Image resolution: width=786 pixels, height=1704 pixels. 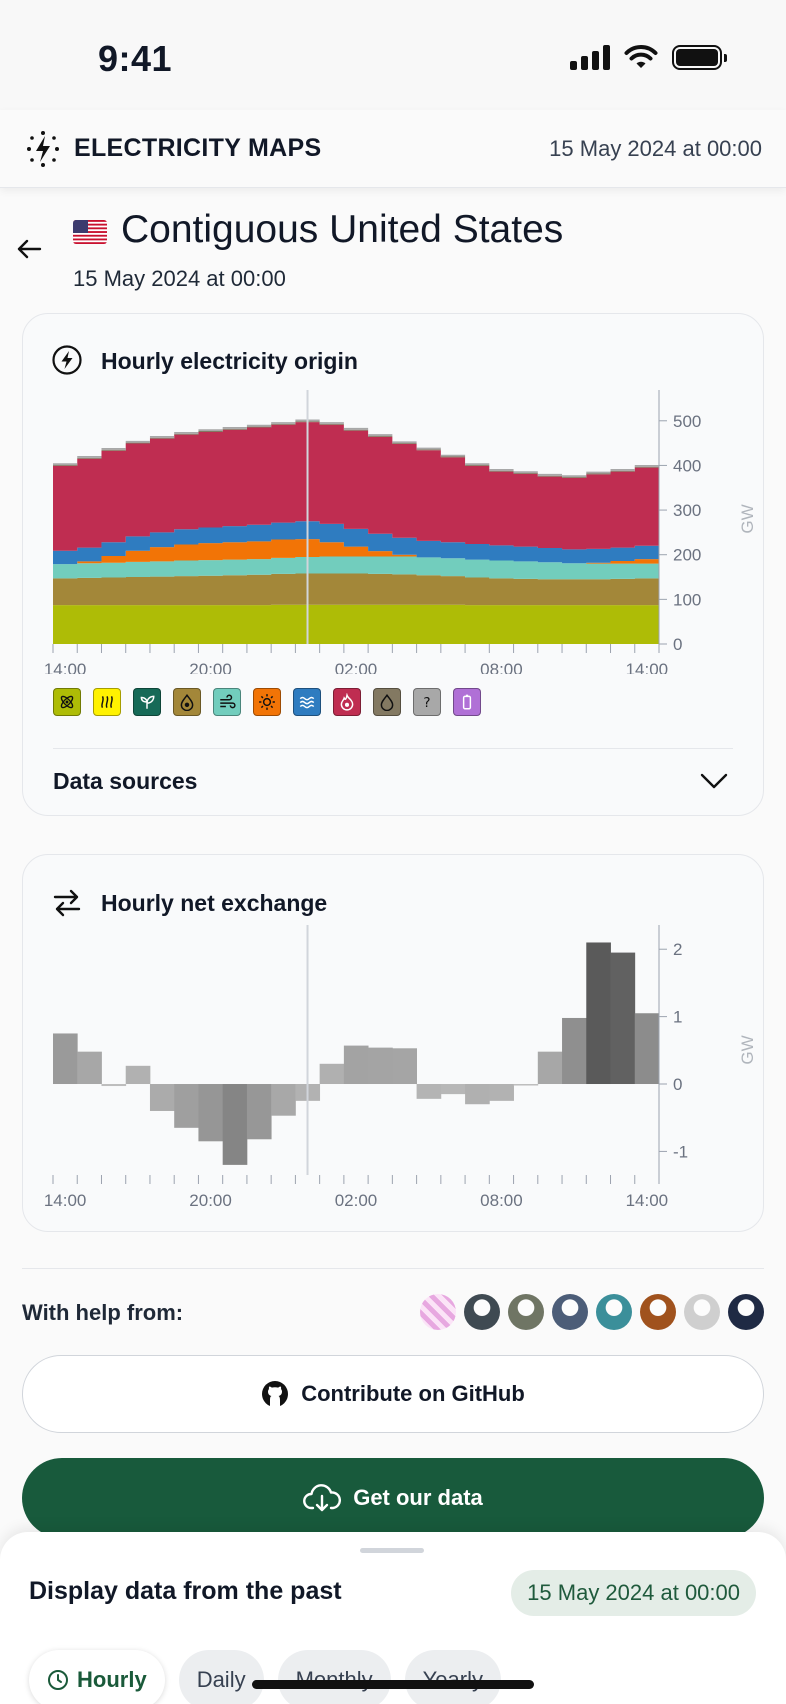 What do you see at coordinates (677, 644) in the screenshot?
I see `origin-y-tick-label: 0` at bounding box center [677, 644].